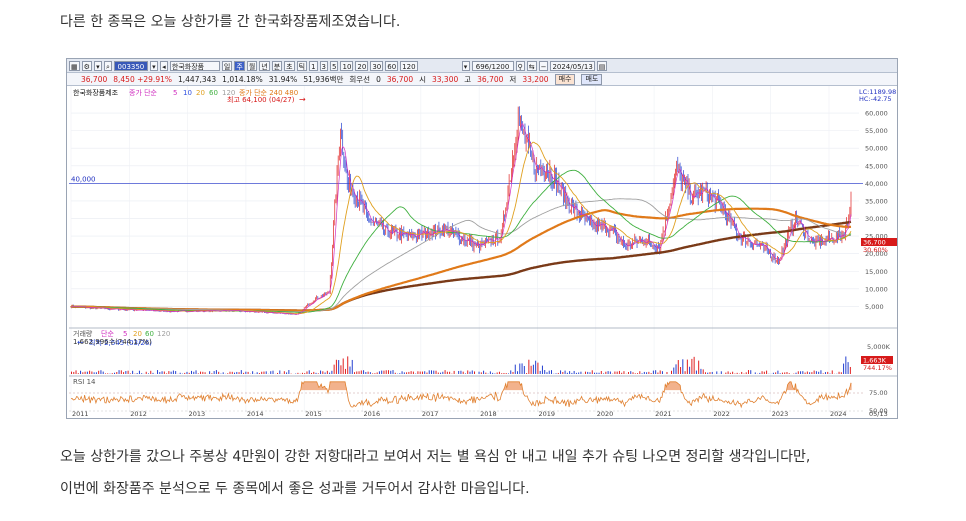 This screenshot has width=966, height=521. I want to click on x-axis-year: 2019, so click(546, 414).